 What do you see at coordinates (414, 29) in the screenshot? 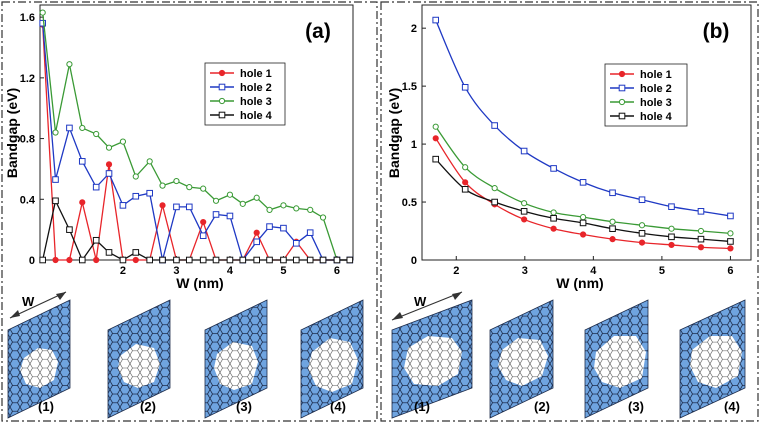
I see `chart-b-ytick-label: 2` at bounding box center [414, 29].